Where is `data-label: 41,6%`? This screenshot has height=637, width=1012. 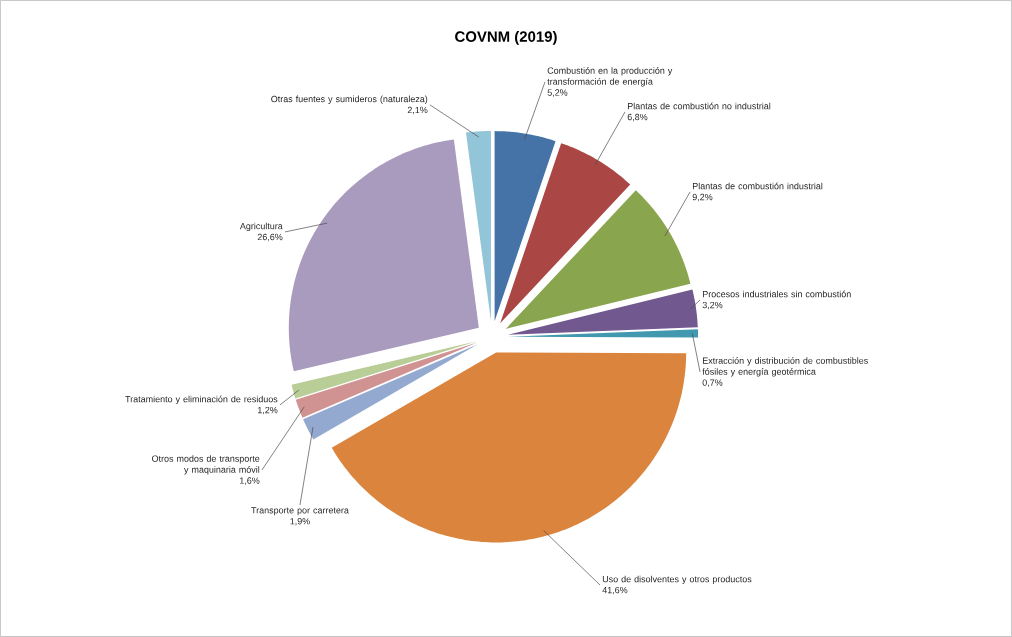 data-label: 41,6% is located at coordinates (615, 590).